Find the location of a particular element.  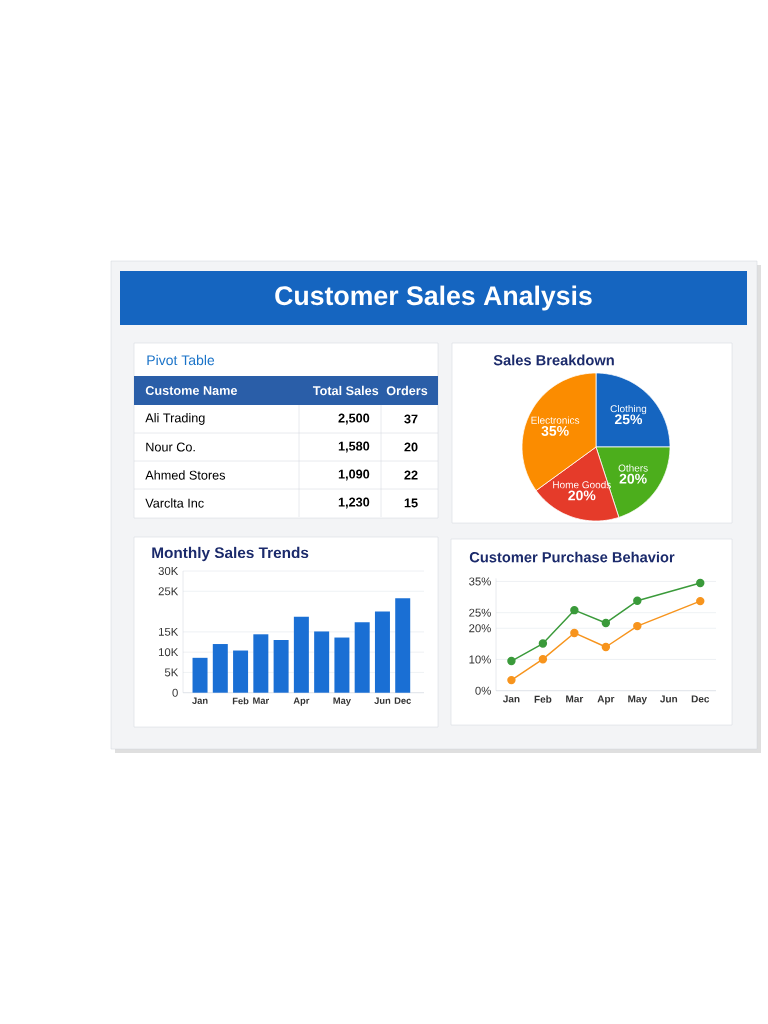

y-tick-label: 0% is located at coordinates (483, 690).